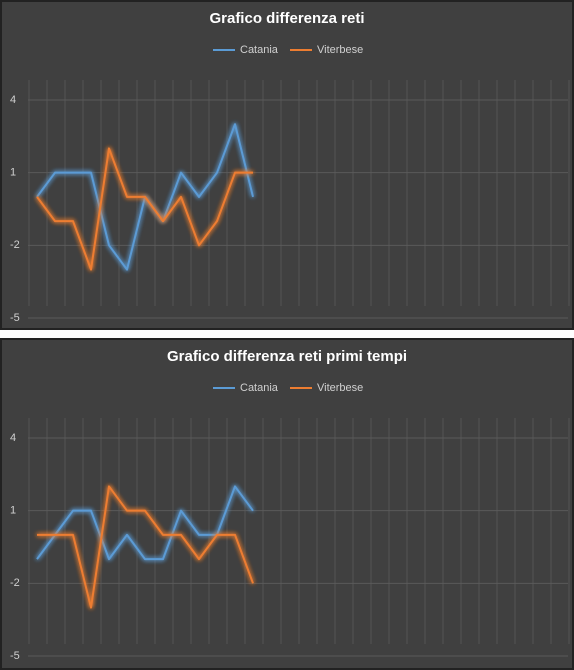 This screenshot has height=670, width=574. What do you see at coordinates (287, 356) in the screenshot?
I see `chart-title: Grafico differenza reti primi tempi` at bounding box center [287, 356].